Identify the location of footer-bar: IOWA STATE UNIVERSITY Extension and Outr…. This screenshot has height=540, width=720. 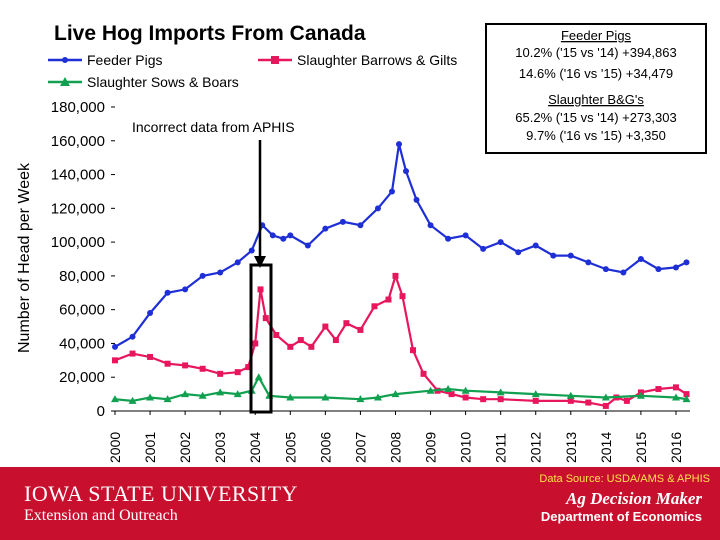
(360, 503).